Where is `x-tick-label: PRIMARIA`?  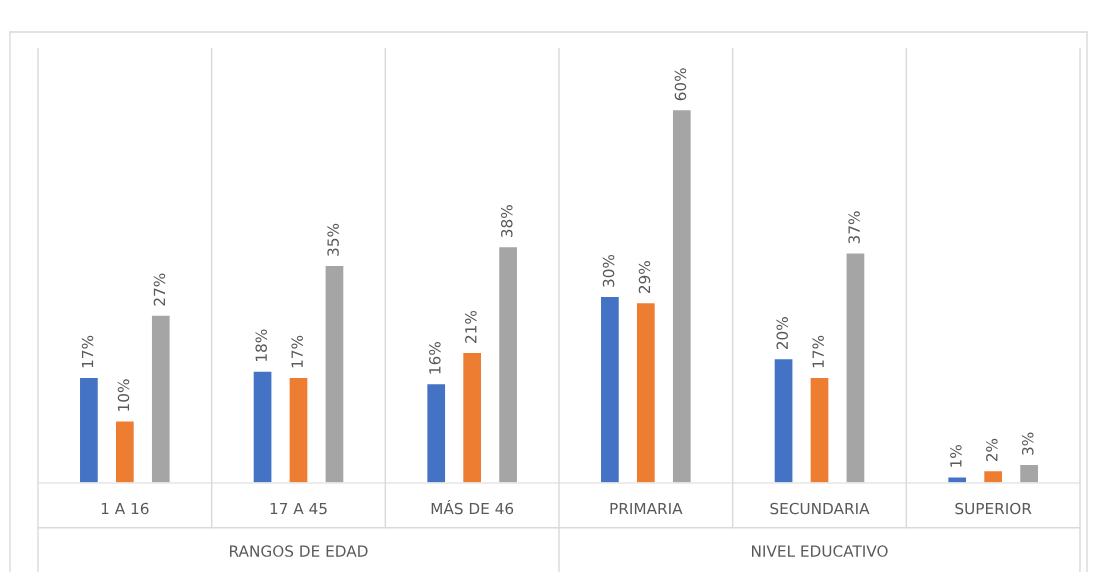
x-tick-label: PRIMARIA is located at coordinates (646, 508).